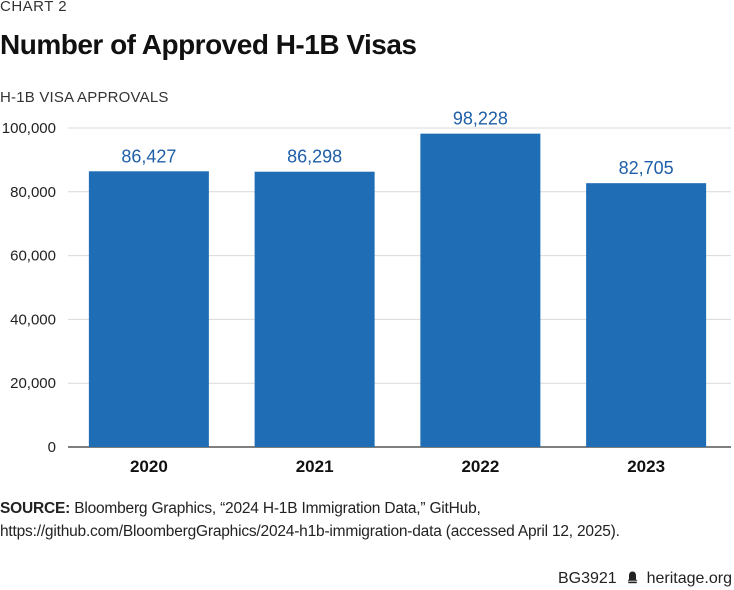 This screenshot has width=734, height=590. Describe the element at coordinates (148, 156) in the screenshot. I see `data-label: 86,427` at that location.